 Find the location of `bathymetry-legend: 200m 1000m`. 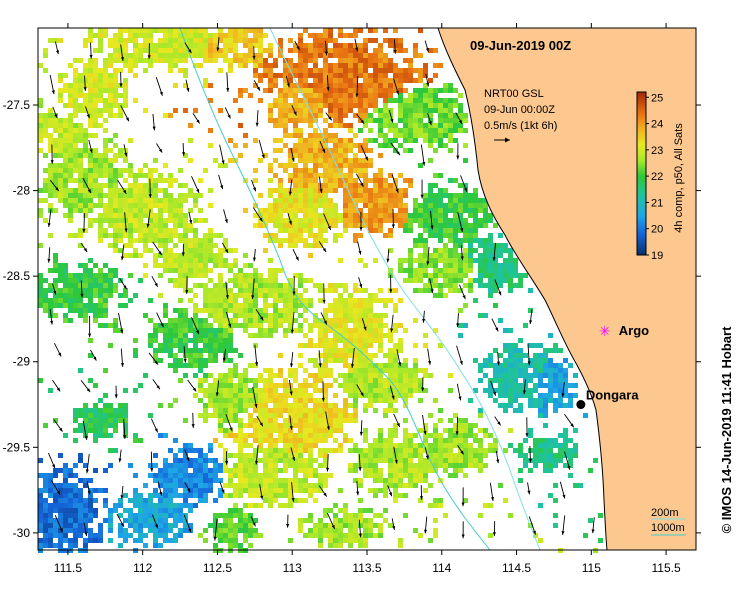

bathymetry-legend: 200m 1000m is located at coordinates (668, 521).